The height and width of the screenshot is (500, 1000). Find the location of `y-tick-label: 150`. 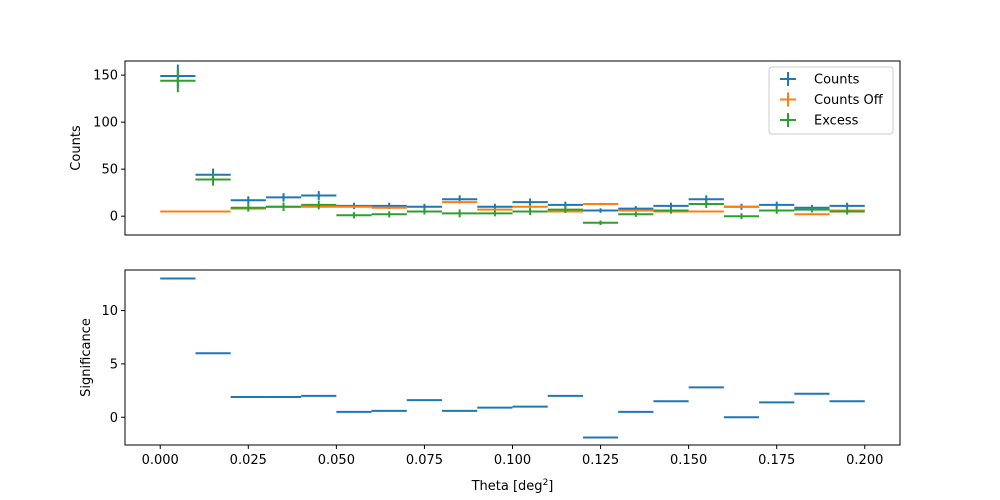

y-tick-label: 150 is located at coordinates (105, 76).